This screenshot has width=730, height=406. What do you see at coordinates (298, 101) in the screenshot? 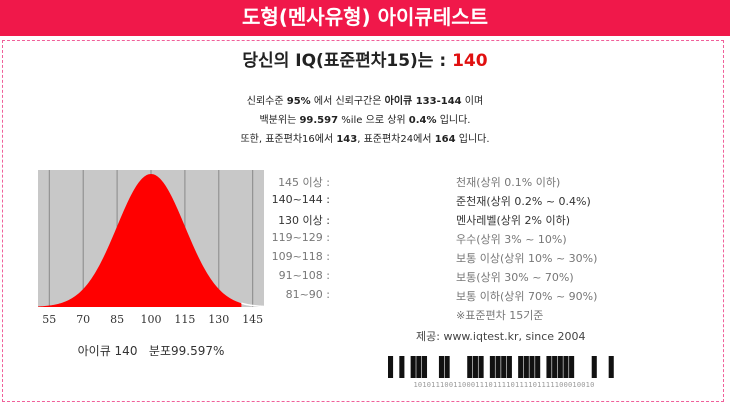
I see `confidence-level: 95%` at bounding box center [298, 101].